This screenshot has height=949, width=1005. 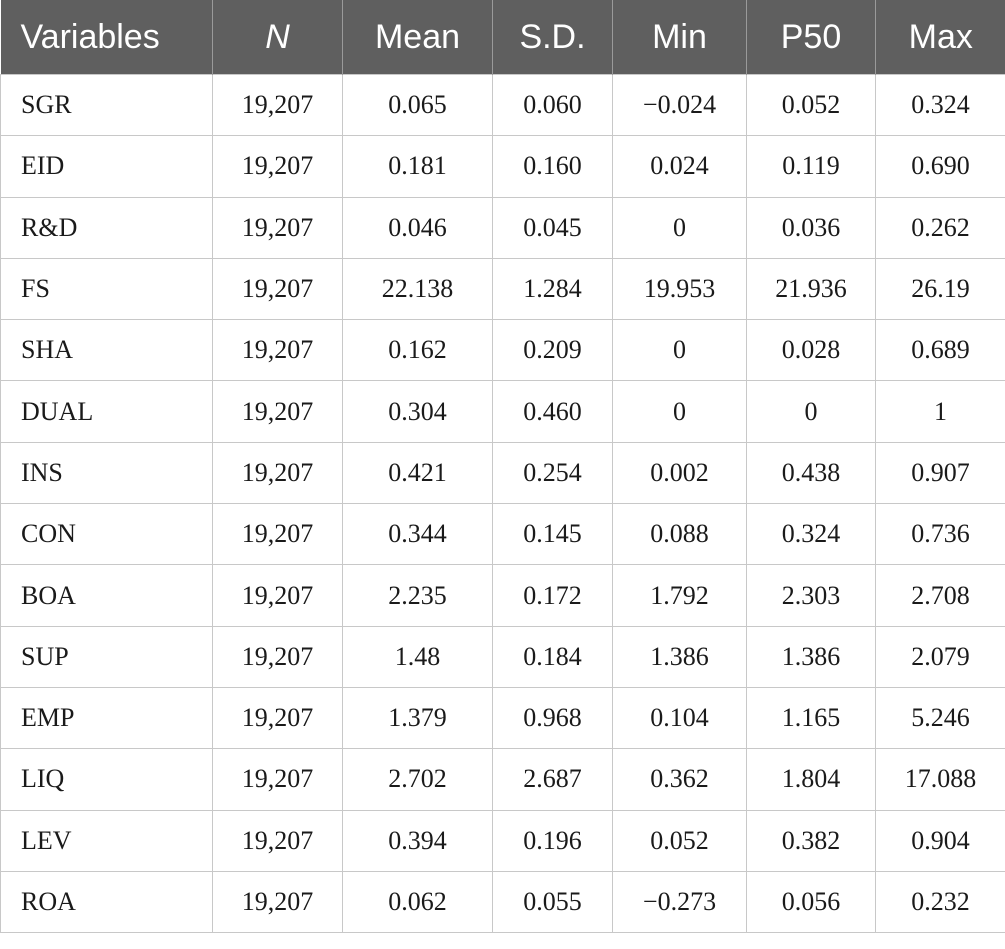 I want to click on max-cell: 0.904, so click(x=940, y=840).